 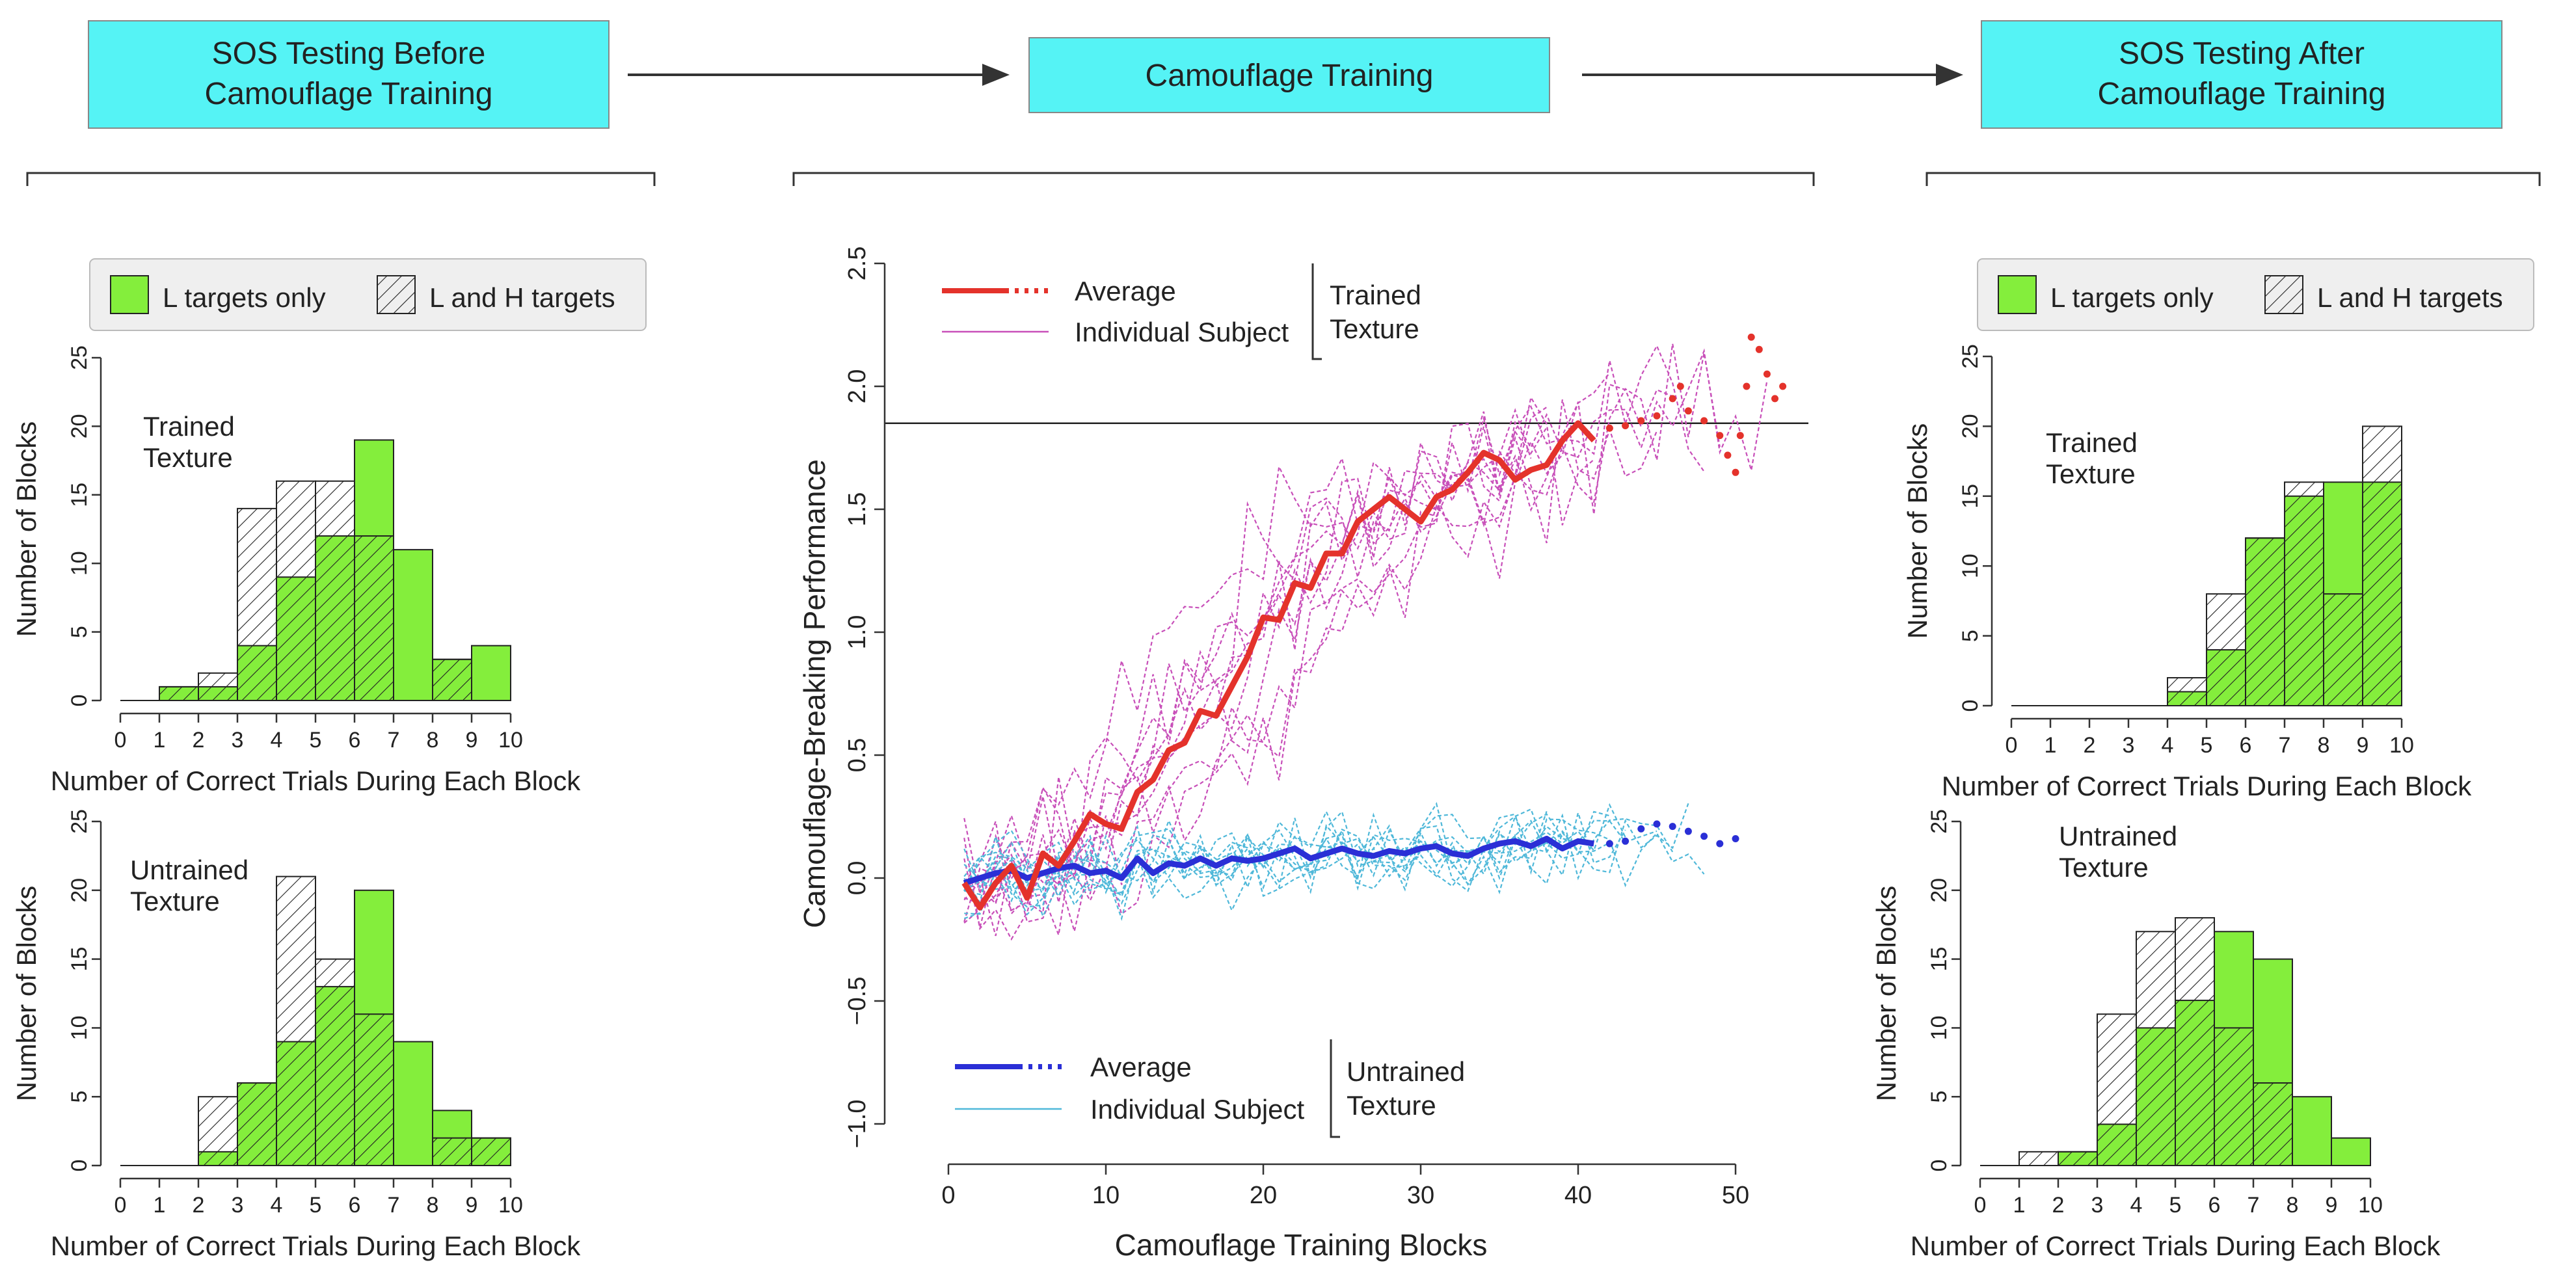 What do you see at coordinates (1182, 332) in the screenshot?
I see `legend-trained-individual: Individual Subject` at bounding box center [1182, 332].